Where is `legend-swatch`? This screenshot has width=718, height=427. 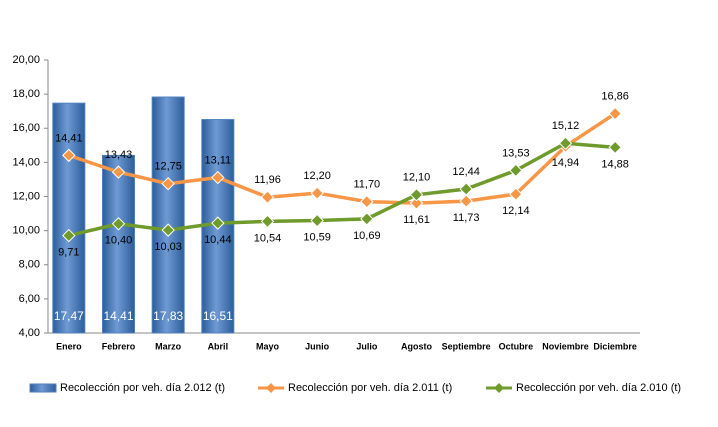 legend-swatch is located at coordinates (43, 388).